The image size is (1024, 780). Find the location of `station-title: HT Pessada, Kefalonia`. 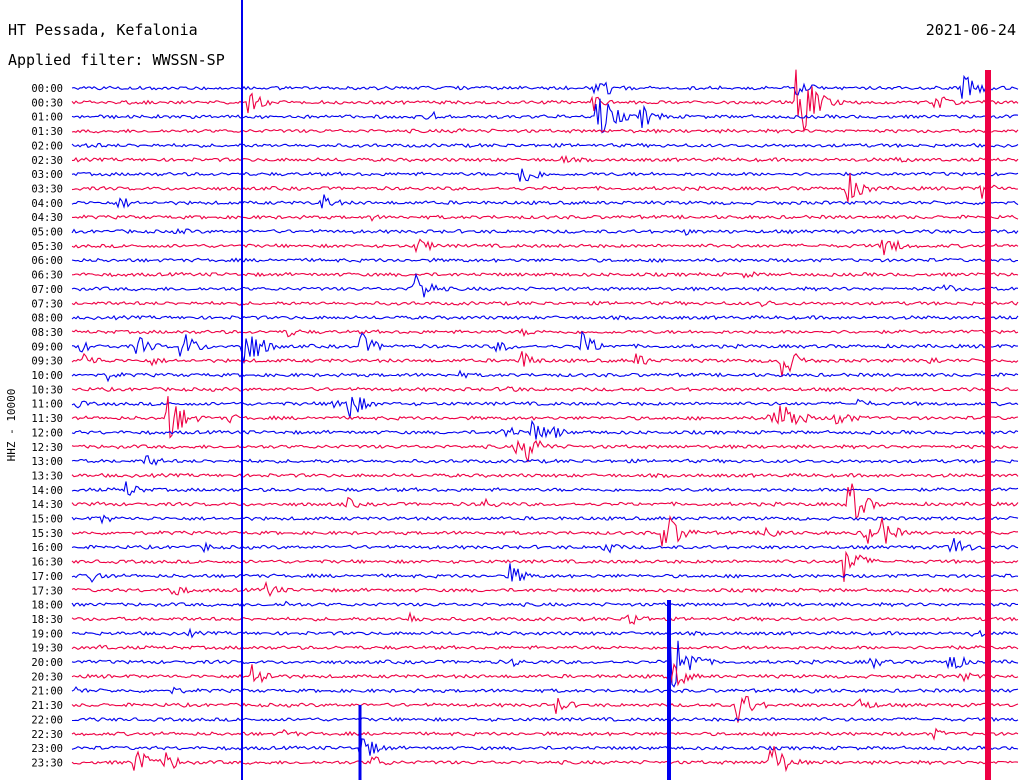

station-title: HT Pessada, Kefalonia is located at coordinates (103, 30).